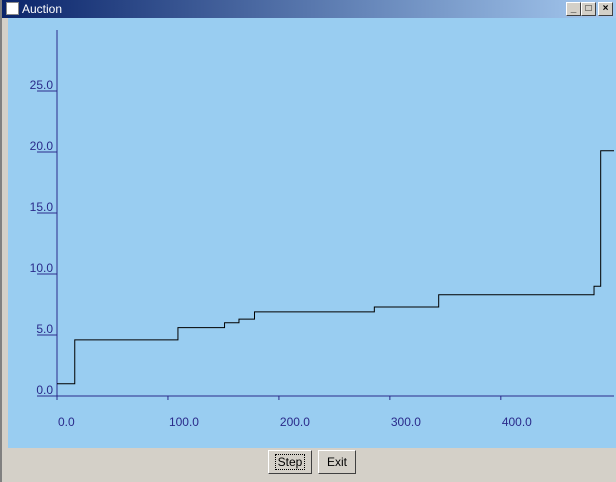 The width and height of the screenshot is (616, 482). What do you see at coordinates (517, 422) in the screenshot?
I see `x-tick-label: 400.0` at bounding box center [517, 422].